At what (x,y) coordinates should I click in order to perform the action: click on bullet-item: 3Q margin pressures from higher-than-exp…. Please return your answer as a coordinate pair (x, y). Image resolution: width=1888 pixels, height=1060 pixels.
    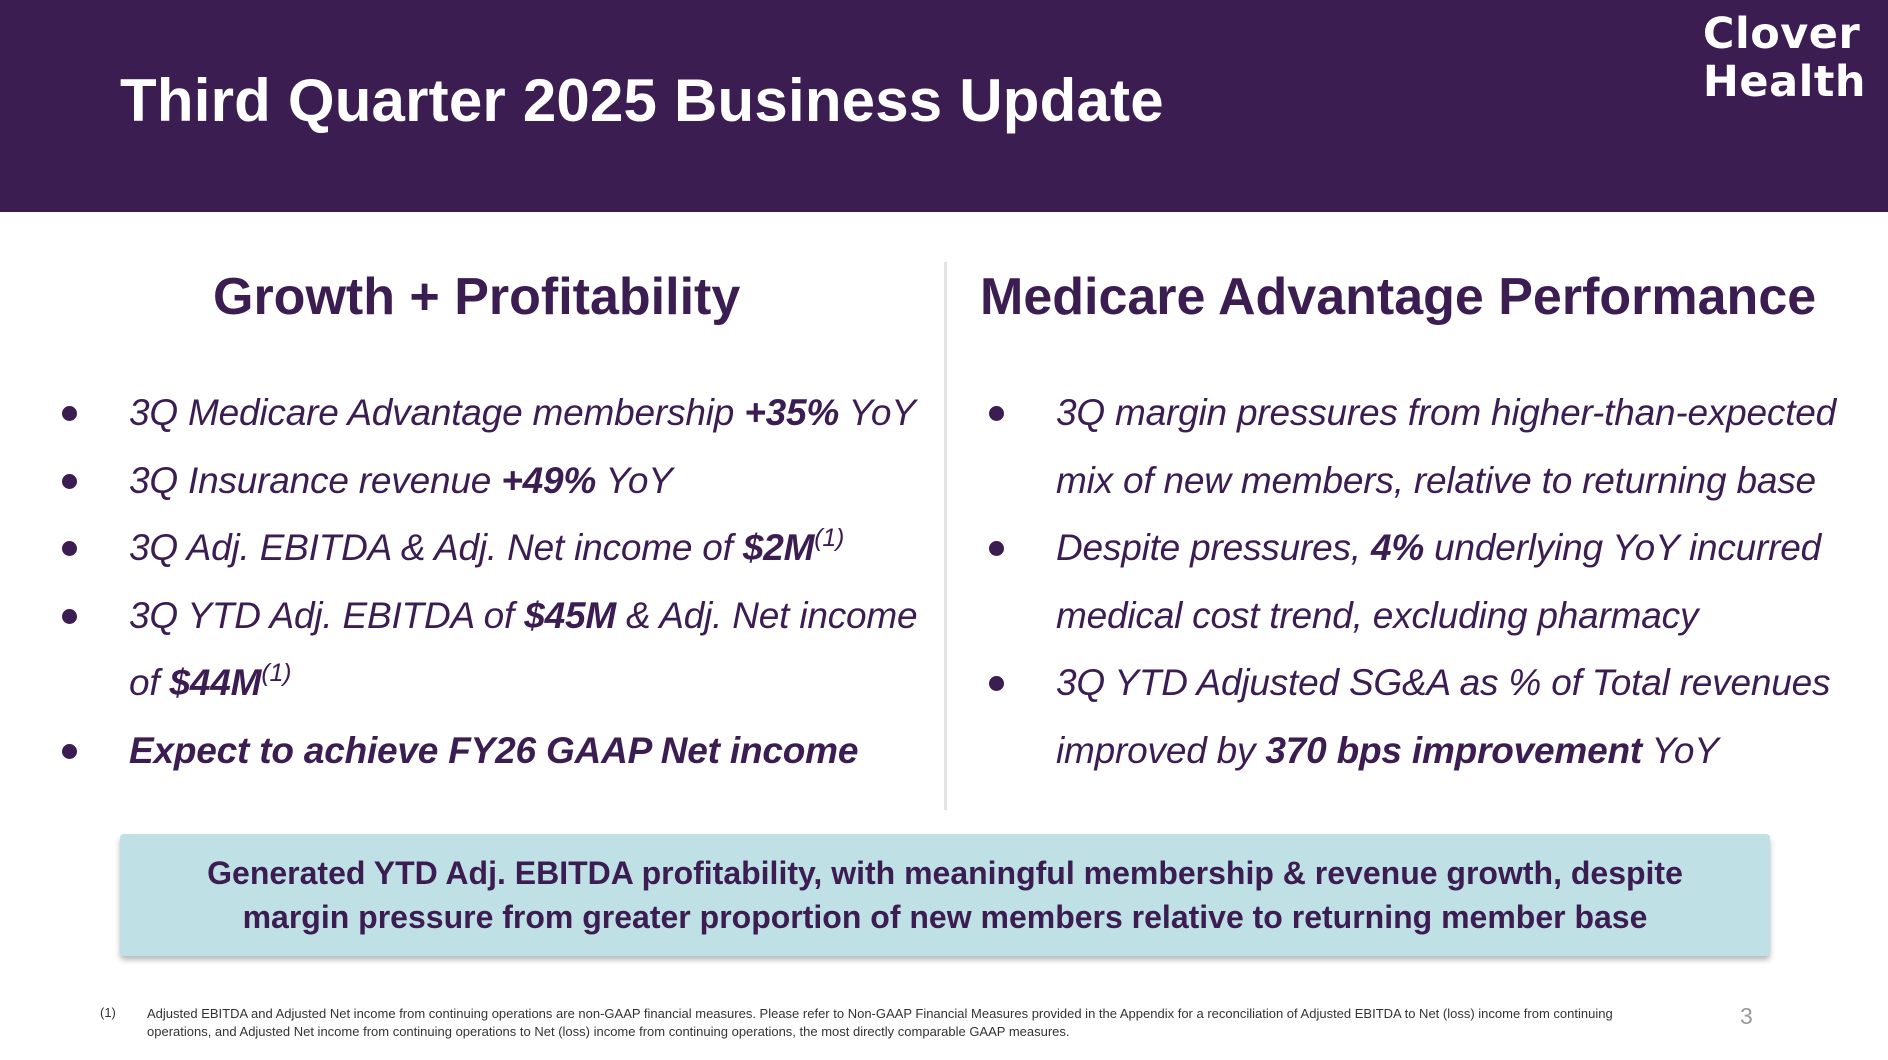
    Looking at the image, I should click on (1425, 446).